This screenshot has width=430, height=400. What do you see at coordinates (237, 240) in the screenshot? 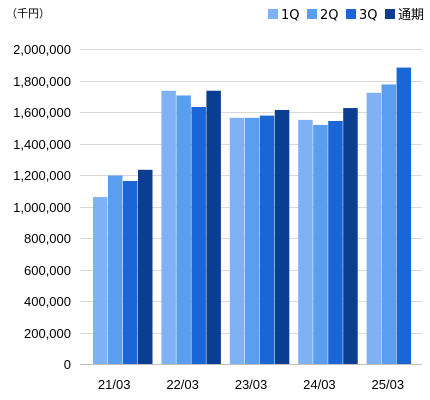
I see `bar-23-03-1Q` at bounding box center [237, 240].